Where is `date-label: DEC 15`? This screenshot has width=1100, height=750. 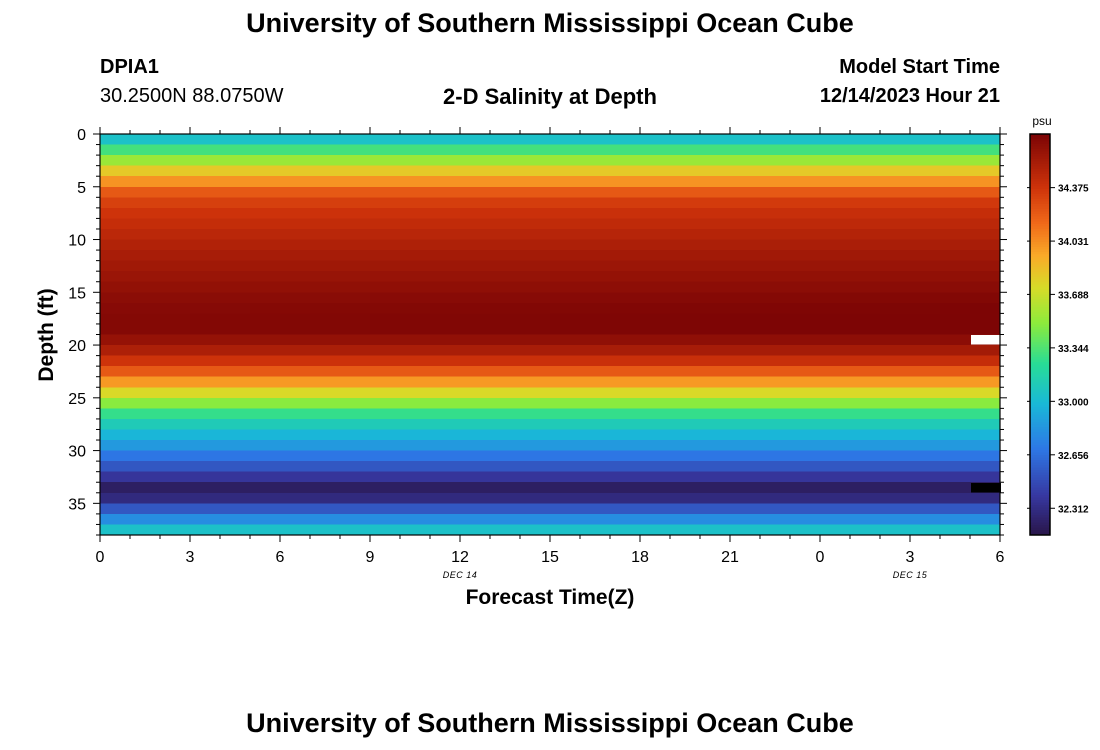
date-label: DEC 15 is located at coordinates (910, 575).